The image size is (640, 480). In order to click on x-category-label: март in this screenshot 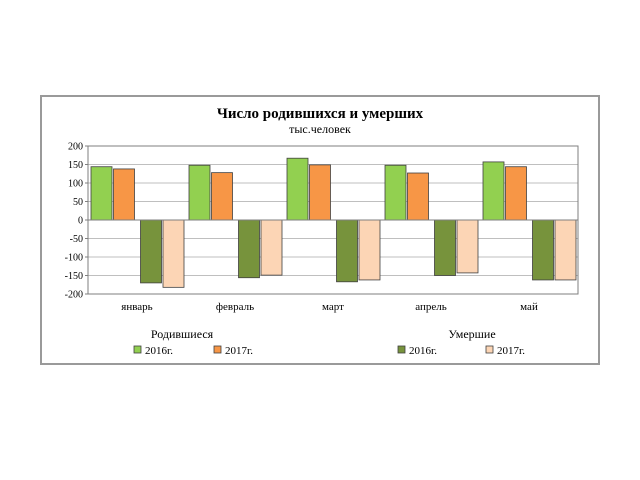, I will do `click(333, 307)`.